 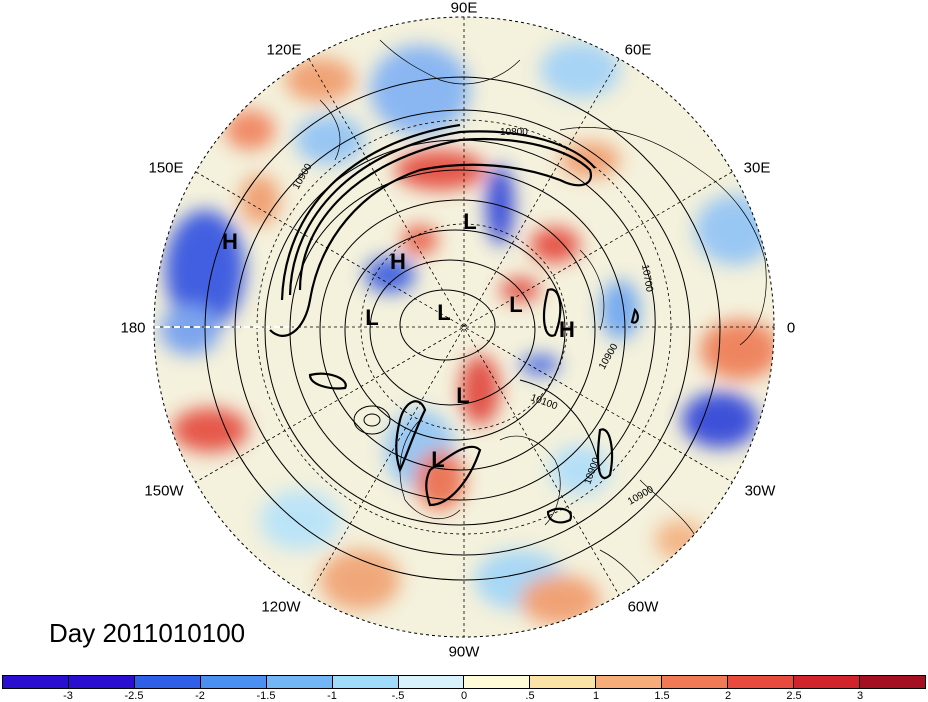 I want to click on lon-label-30w: 30W, so click(x=760, y=491).